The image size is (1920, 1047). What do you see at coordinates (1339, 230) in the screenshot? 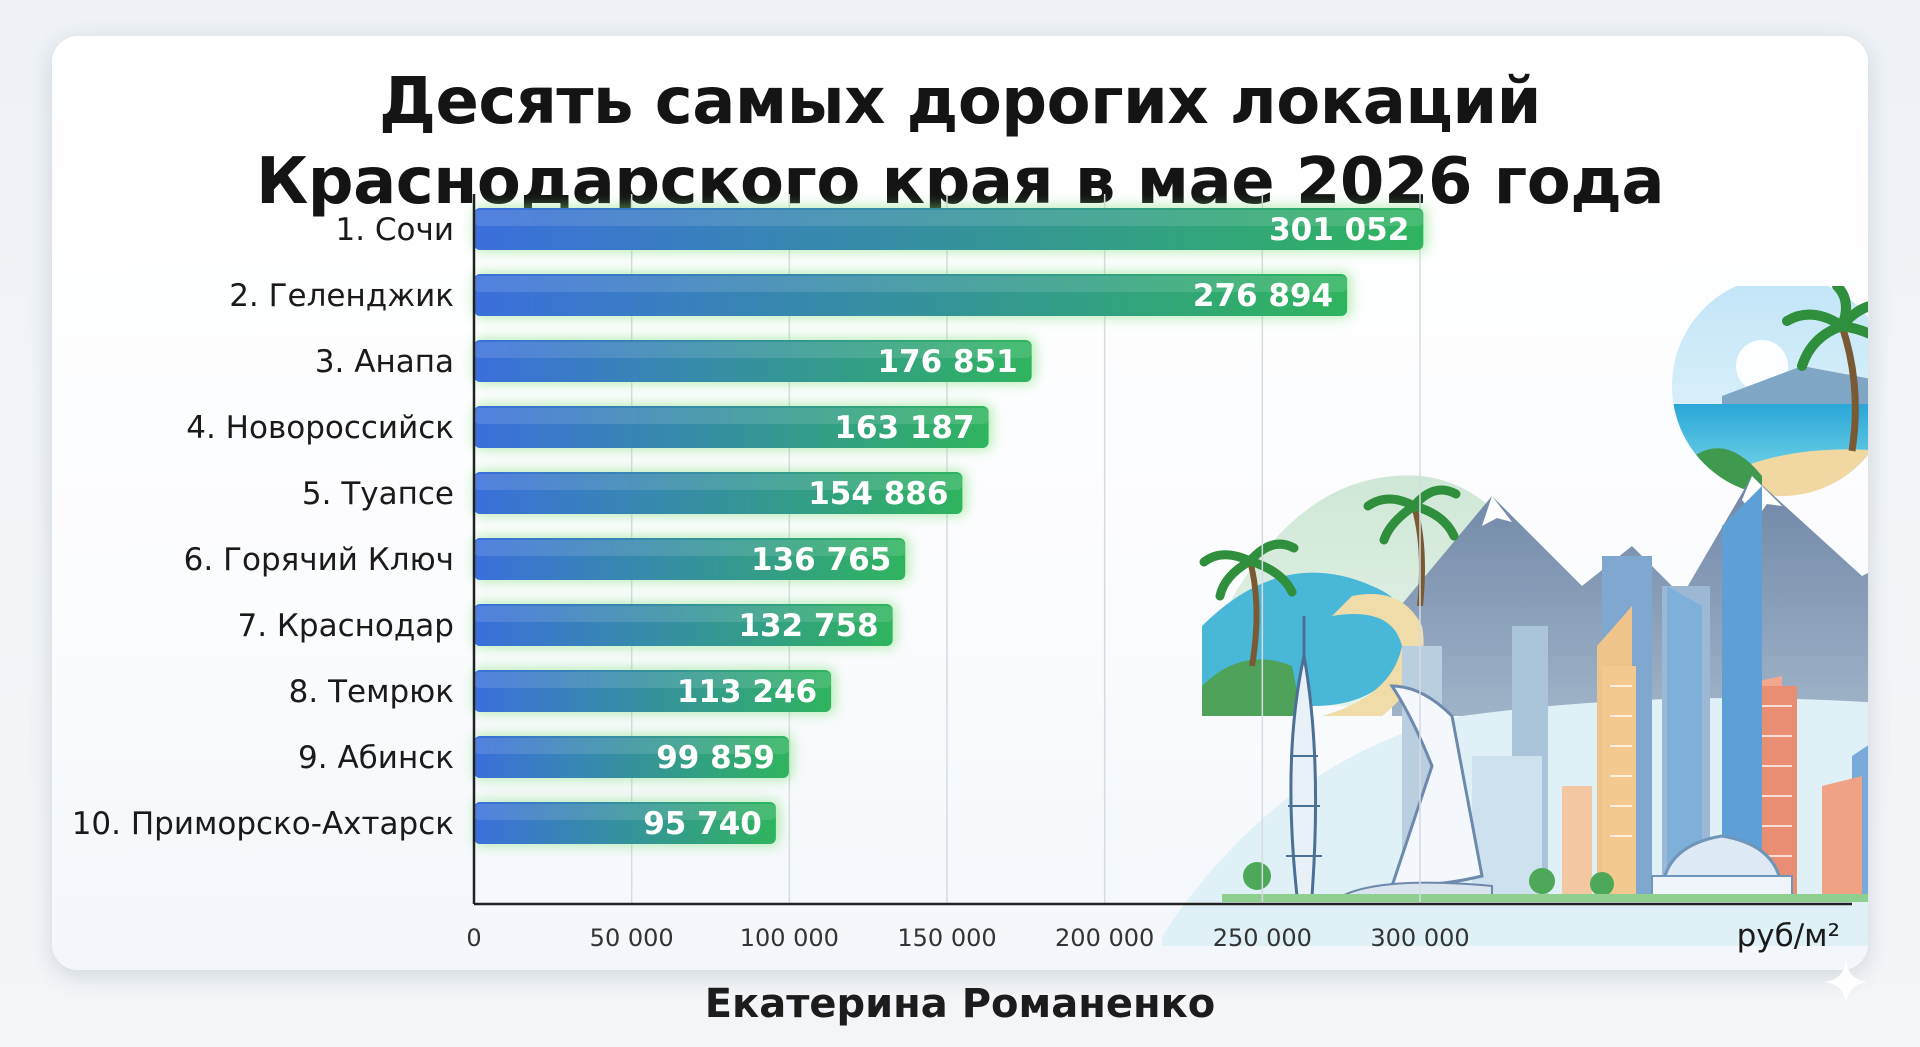
I see `bar-value-label: 301 052` at bounding box center [1339, 230].